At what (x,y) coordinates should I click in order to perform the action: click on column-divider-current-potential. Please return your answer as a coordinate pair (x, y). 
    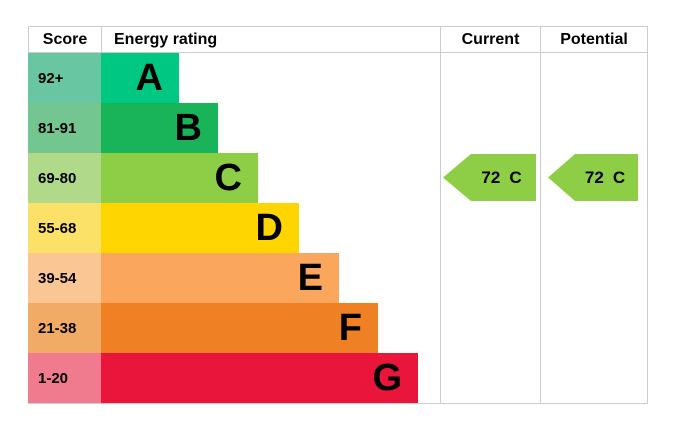
    Looking at the image, I should click on (540, 228).